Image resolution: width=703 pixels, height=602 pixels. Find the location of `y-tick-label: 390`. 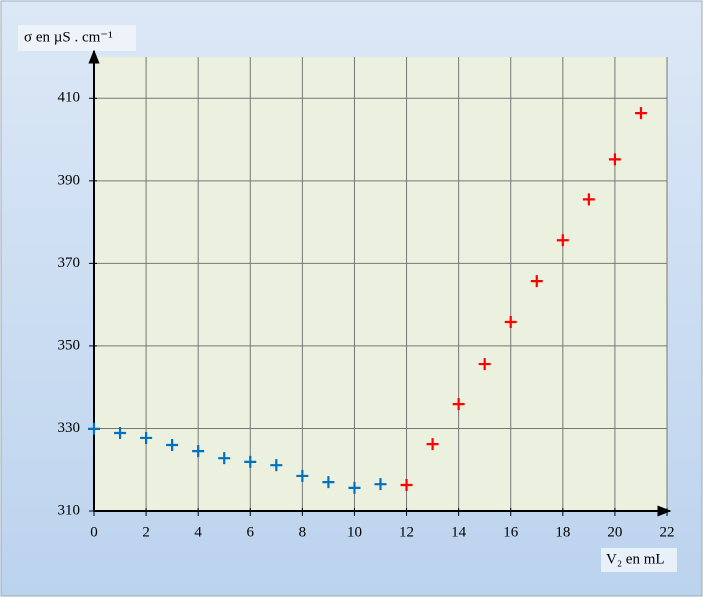

y-tick-label: 390 is located at coordinates (69, 180).